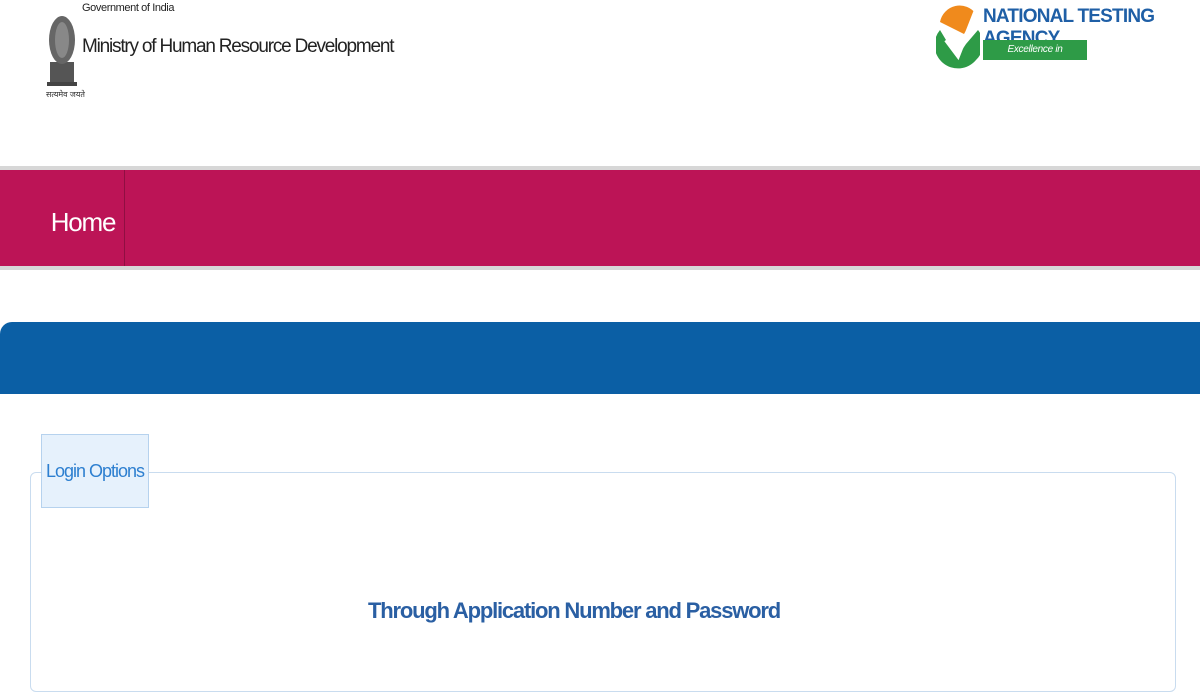 The height and width of the screenshot is (692, 1200). What do you see at coordinates (958, 37) in the screenshot?
I see `nta-logo` at bounding box center [958, 37].